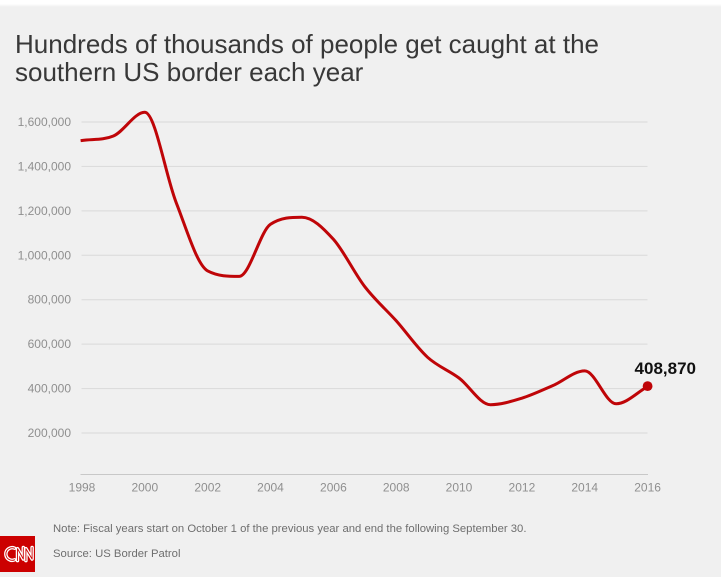 This screenshot has width=721, height=577. What do you see at coordinates (45, 211) in the screenshot?
I see `svg-text: 1,200,000` at bounding box center [45, 211].